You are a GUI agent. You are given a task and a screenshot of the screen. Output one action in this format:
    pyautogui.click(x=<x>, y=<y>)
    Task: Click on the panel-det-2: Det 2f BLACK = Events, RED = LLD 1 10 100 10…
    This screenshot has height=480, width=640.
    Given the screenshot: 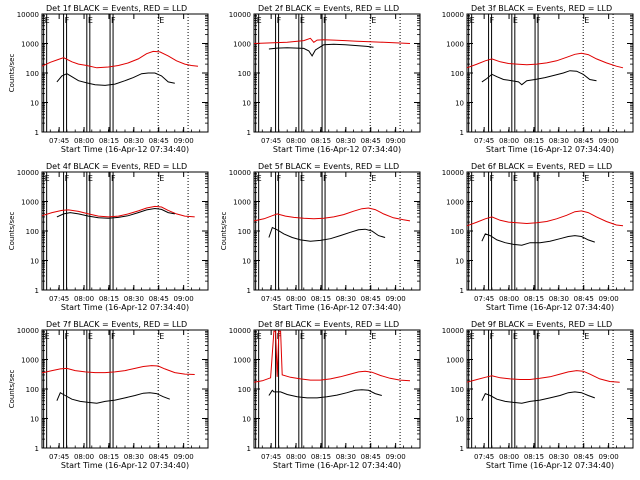 What is the action you would take?
    pyautogui.click(x=325, y=79)
    